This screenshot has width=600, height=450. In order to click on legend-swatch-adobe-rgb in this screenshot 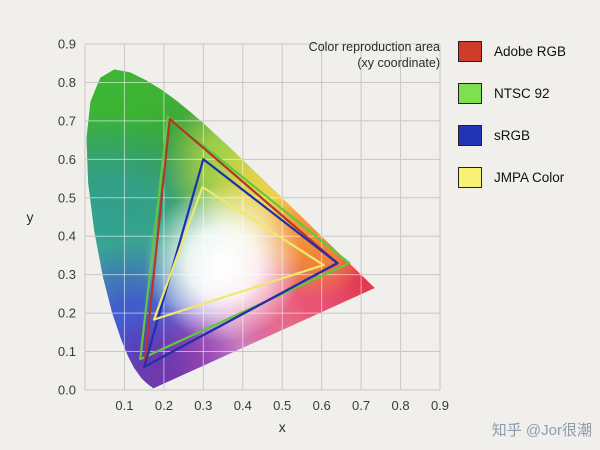, I will do `click(470, 51)`.